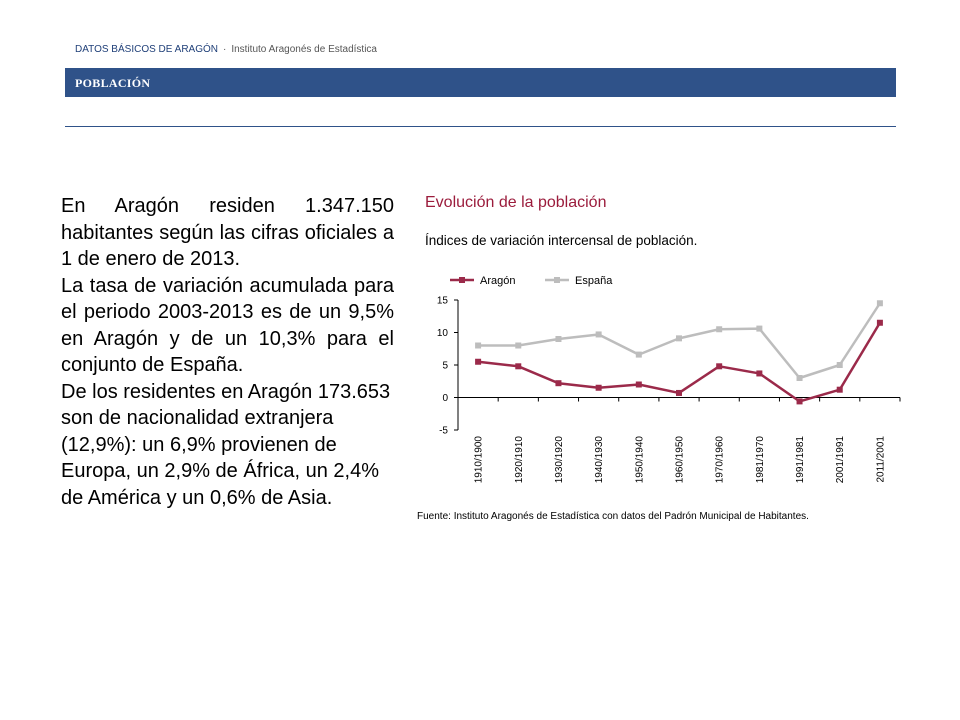 Image resolution: width=960 pixels, height=720 pixels. What do you see at coordinates (599, 460) in the screenshot?
I see `x-tick-label: 1940/1930` at bounding box center [599, 460].